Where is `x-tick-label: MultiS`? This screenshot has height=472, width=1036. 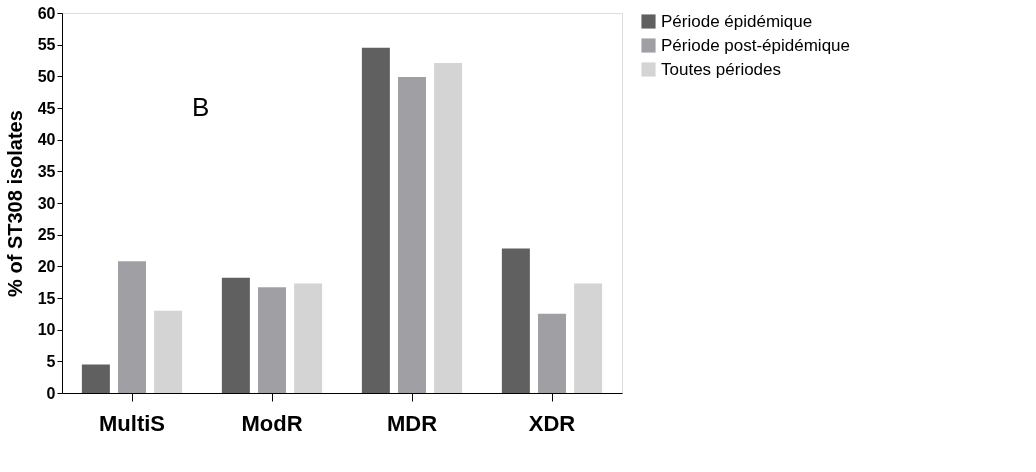 x-tick-label: MultiS is located at coordinates (132, 423).